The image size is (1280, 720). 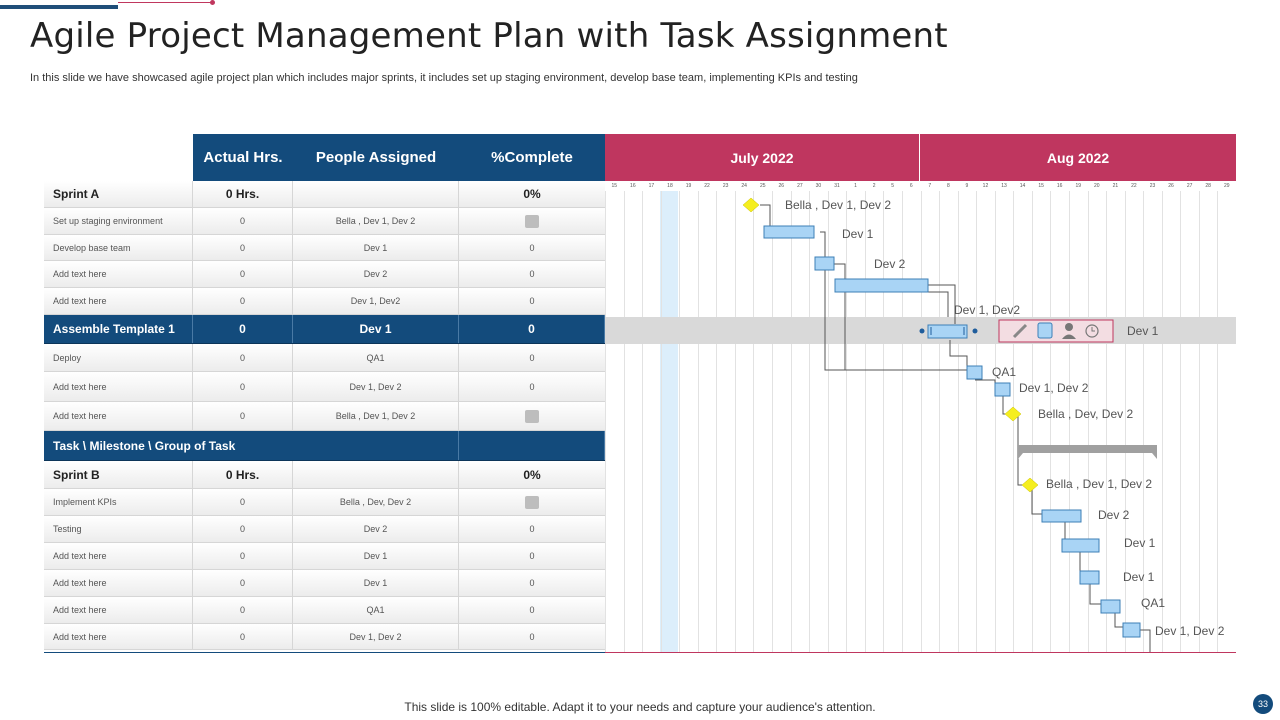 I want to click on bar-assignee-label: Dev 2, so click(x=890, y=264).